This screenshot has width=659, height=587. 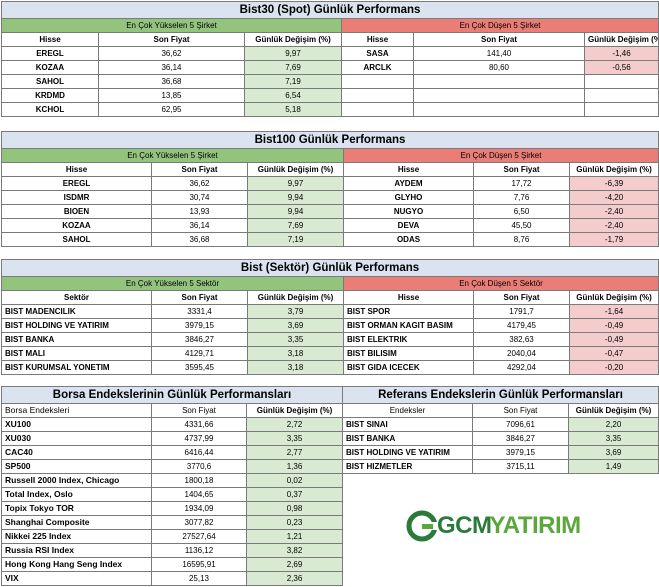 I want to click on price: 3846,27, so click(x=199, y=339).